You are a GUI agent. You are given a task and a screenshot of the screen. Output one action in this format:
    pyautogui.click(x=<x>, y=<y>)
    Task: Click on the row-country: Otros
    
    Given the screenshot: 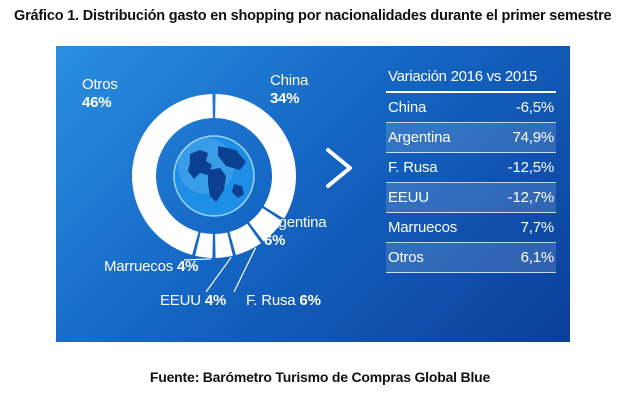 What is the action you would take?
    pyautogui.click(x=406, y=257)
    